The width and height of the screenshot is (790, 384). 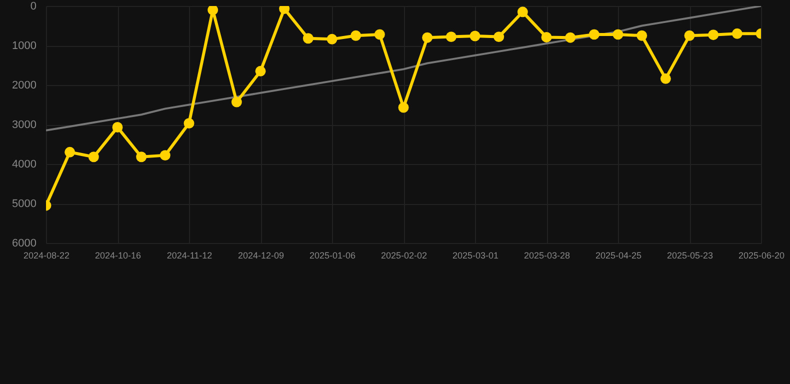 What do you see at coordinates (24, 244) in the screenshot?
I see `y-tick-label: 6000` at bounding box center [24, 244].